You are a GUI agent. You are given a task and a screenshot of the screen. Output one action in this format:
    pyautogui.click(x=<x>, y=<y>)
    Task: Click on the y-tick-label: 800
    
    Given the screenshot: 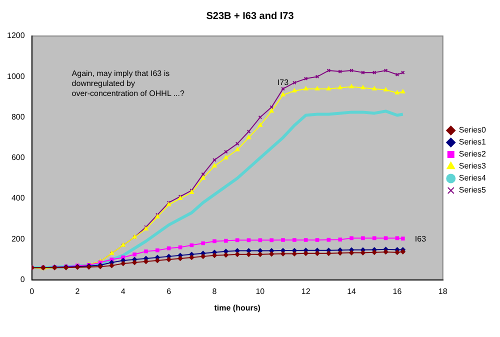 What is the action you would take?
    pyautogui.click(x=18, y=117)
    